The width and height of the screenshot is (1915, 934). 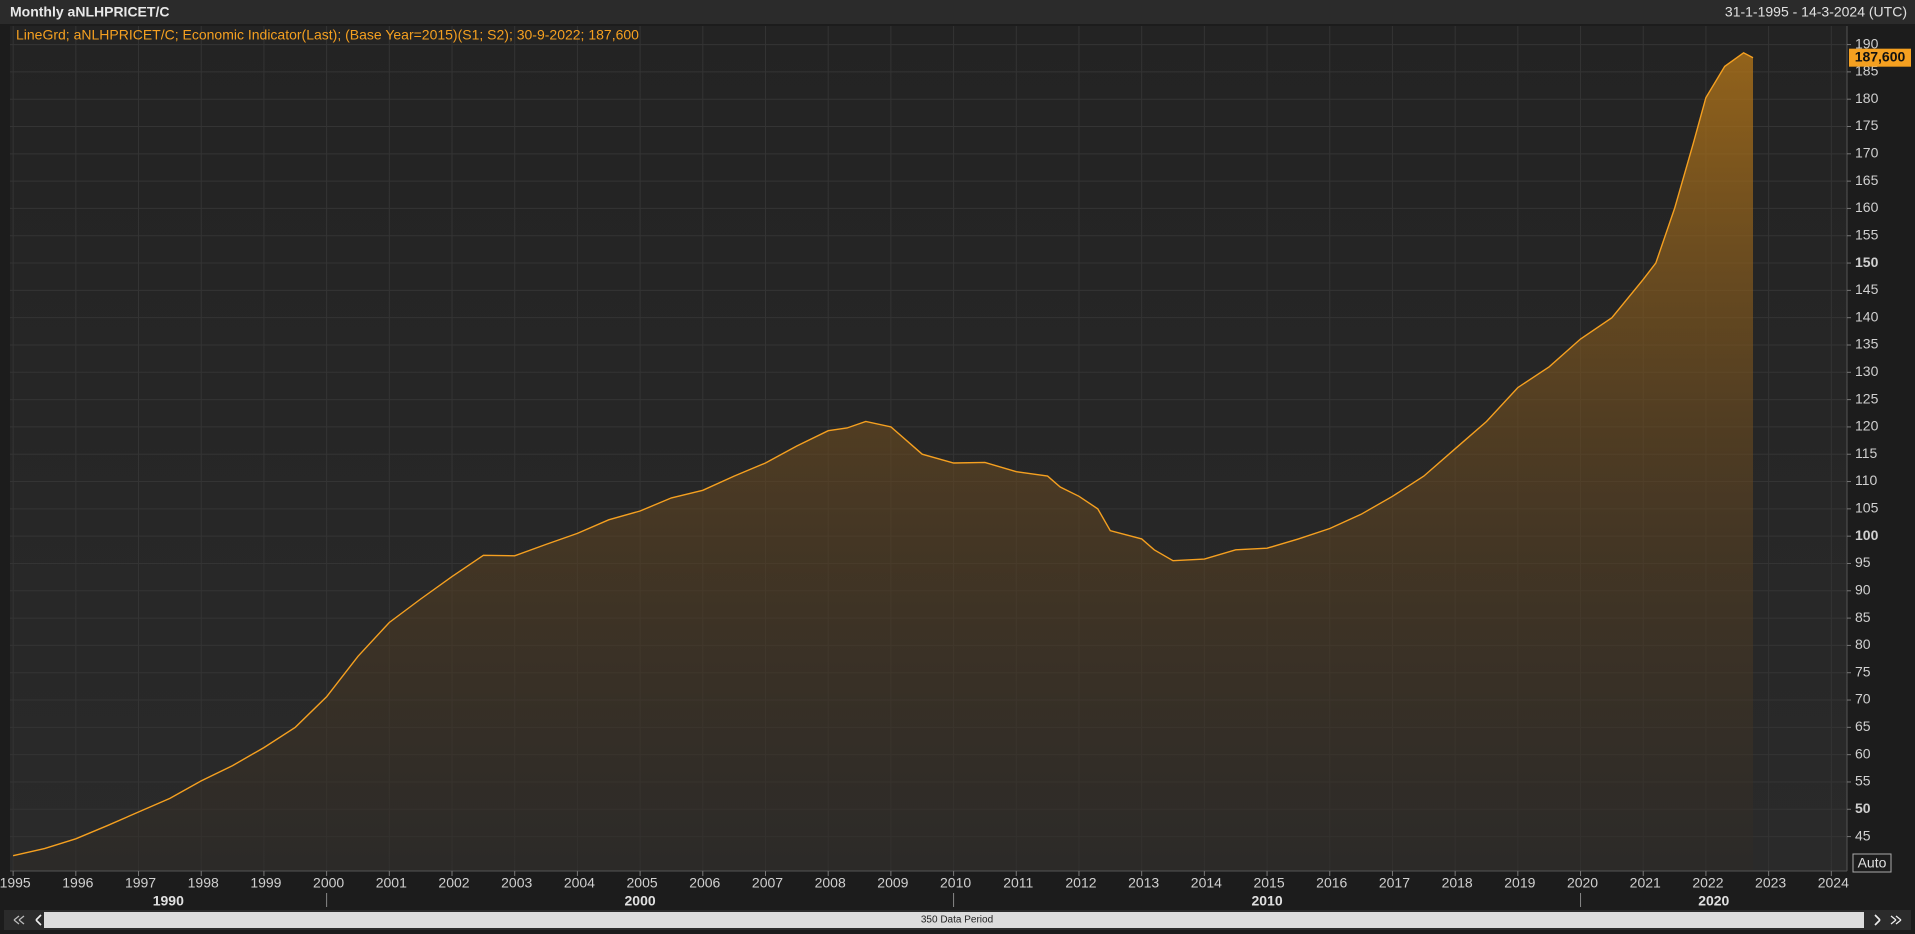 I want to click on y-tick-label: 100, so click(x=1867, y=535).